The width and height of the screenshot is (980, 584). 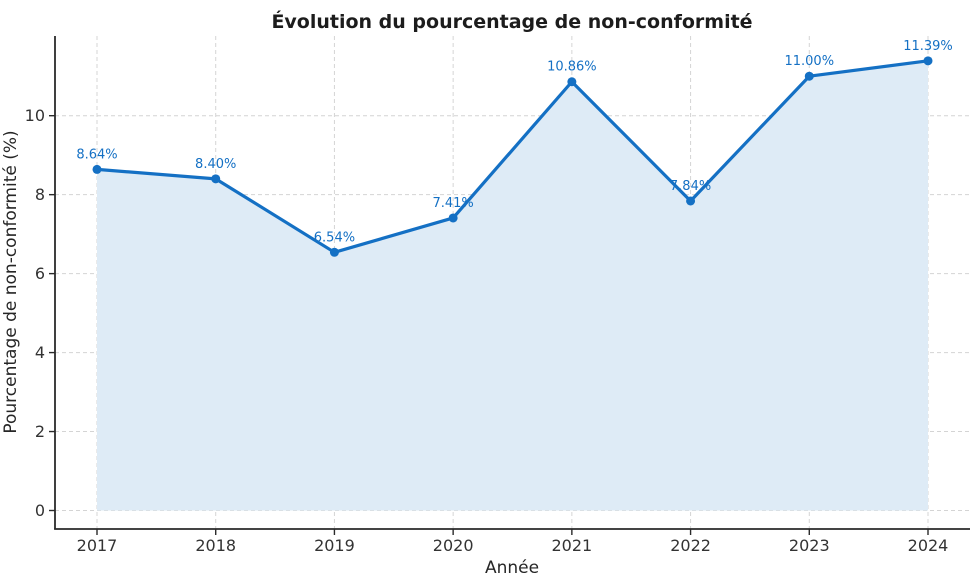 What do you see at coordinates (96, 154) in the screenshot?
I see `data-point-label: 8.64%` at bounding box center [96, 154].